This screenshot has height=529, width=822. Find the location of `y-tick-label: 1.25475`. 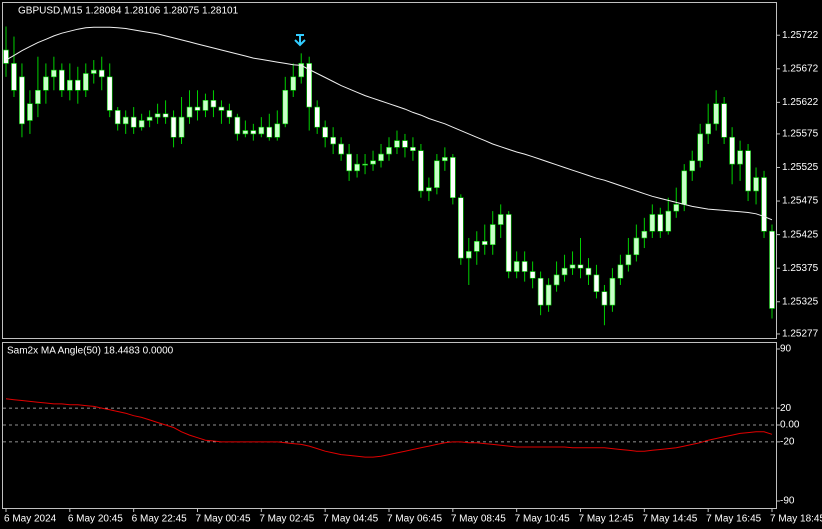

y-tick-label: 1.25475 is located at coordinates (800, 201).